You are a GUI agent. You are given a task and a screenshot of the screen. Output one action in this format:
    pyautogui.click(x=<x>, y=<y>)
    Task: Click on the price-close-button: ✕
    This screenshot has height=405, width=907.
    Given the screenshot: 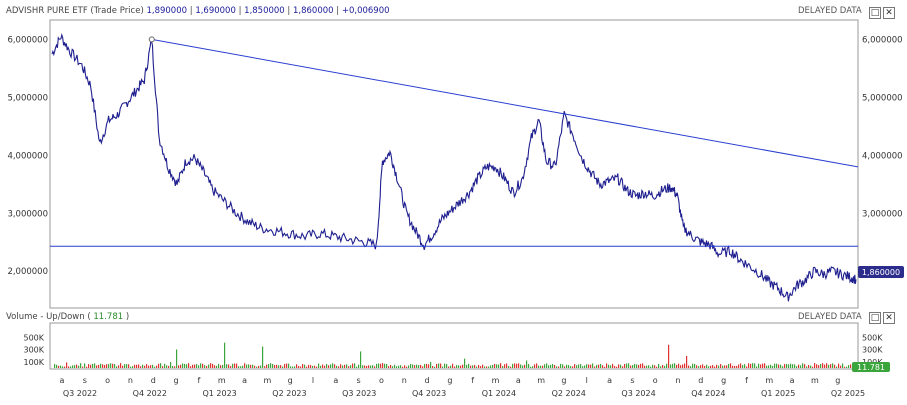 What is the action you would take?
    pyautogui.click(x=889, y=13)
    